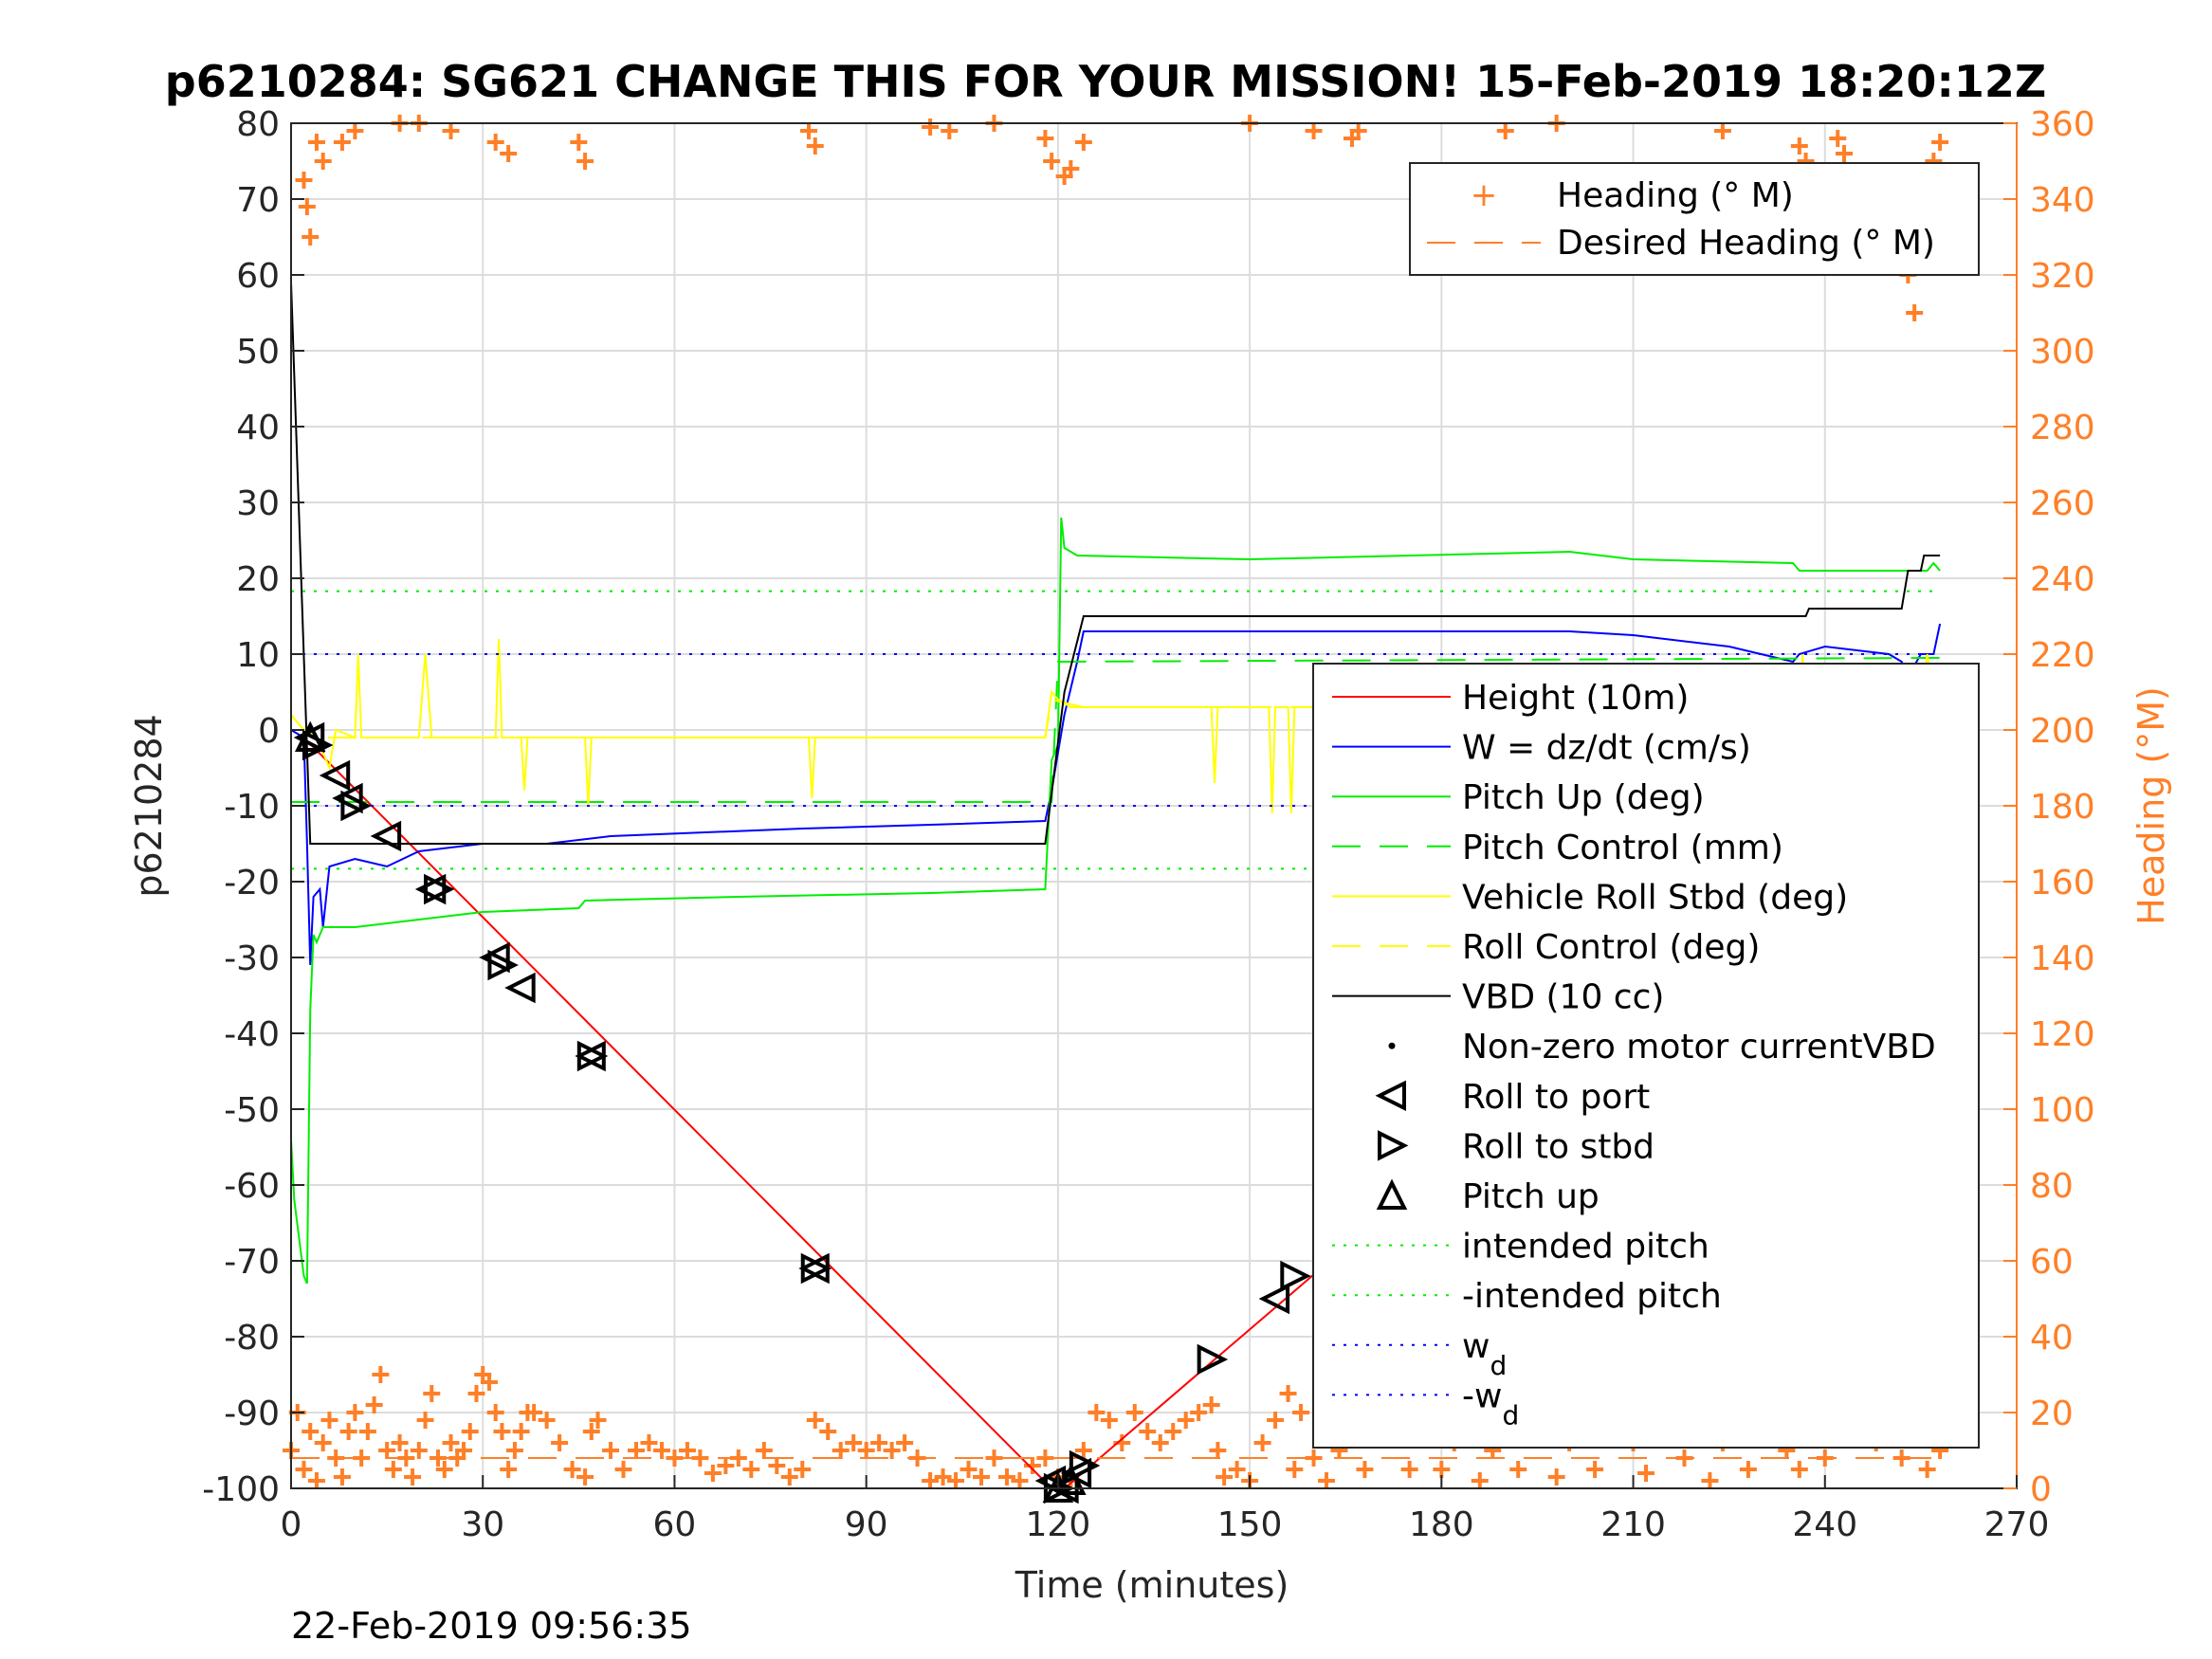 The width and height of the screenshot is (2212, 1659). What do you see at coordinates (2052, 1262) in the screenshot?
I see `y2-tick-label: 60` at bounding box center [2052, 1262].